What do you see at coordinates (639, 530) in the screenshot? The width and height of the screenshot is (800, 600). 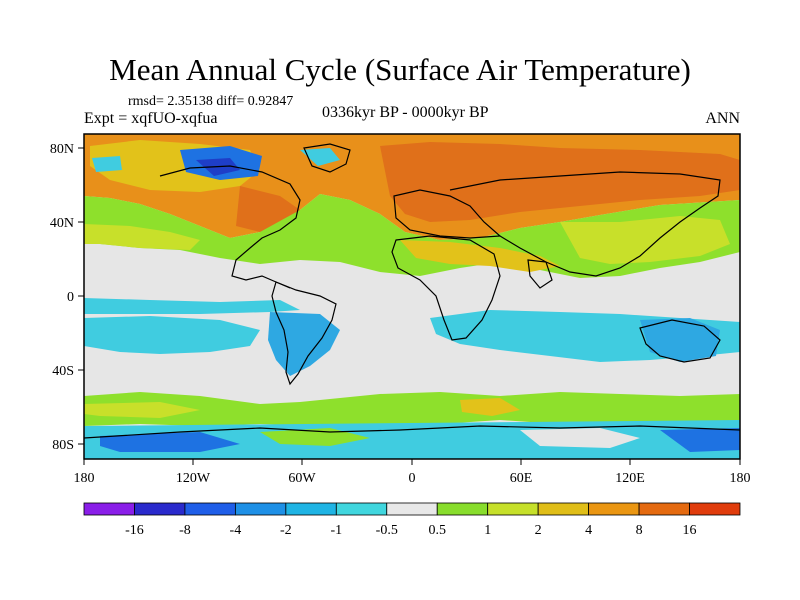 I see `colorbar-label: 8` at bounding box center [639, 530].